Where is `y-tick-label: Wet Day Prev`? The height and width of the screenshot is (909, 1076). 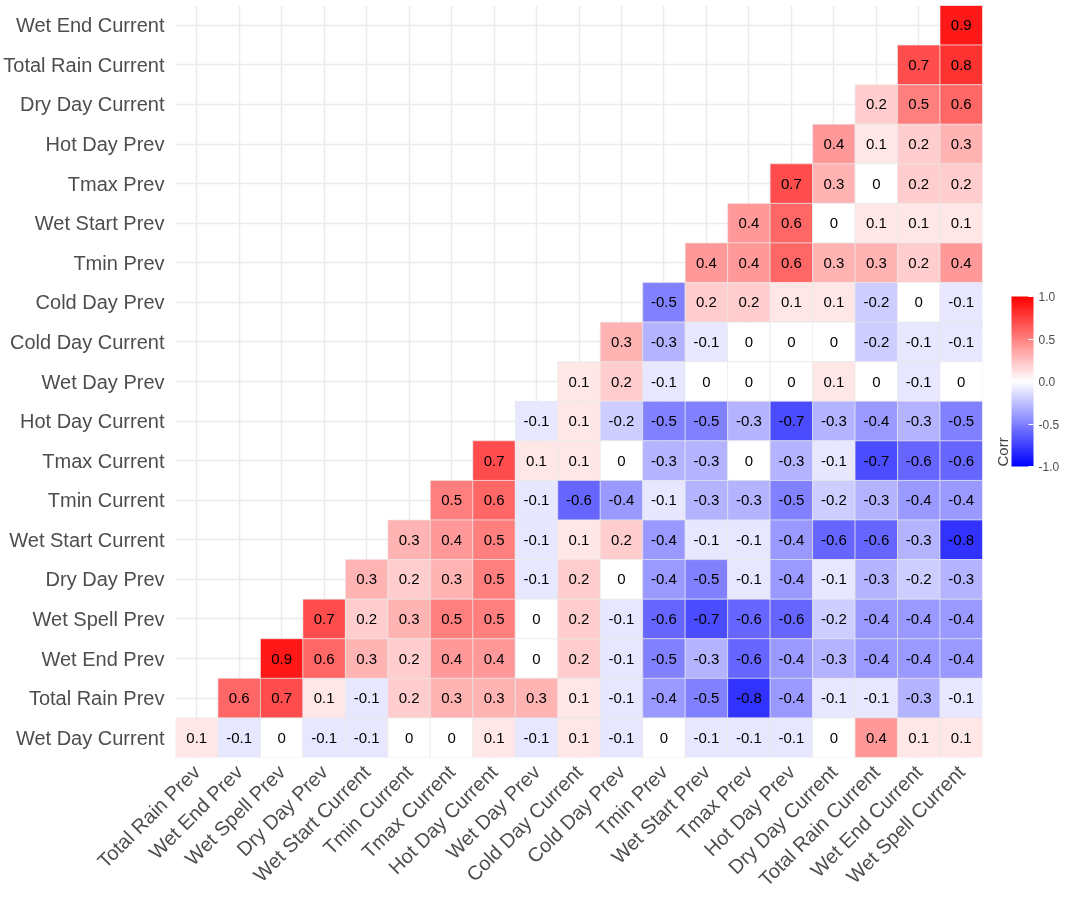 y-tick-label: Wet Day Prev is located at coordinates (103, 381).